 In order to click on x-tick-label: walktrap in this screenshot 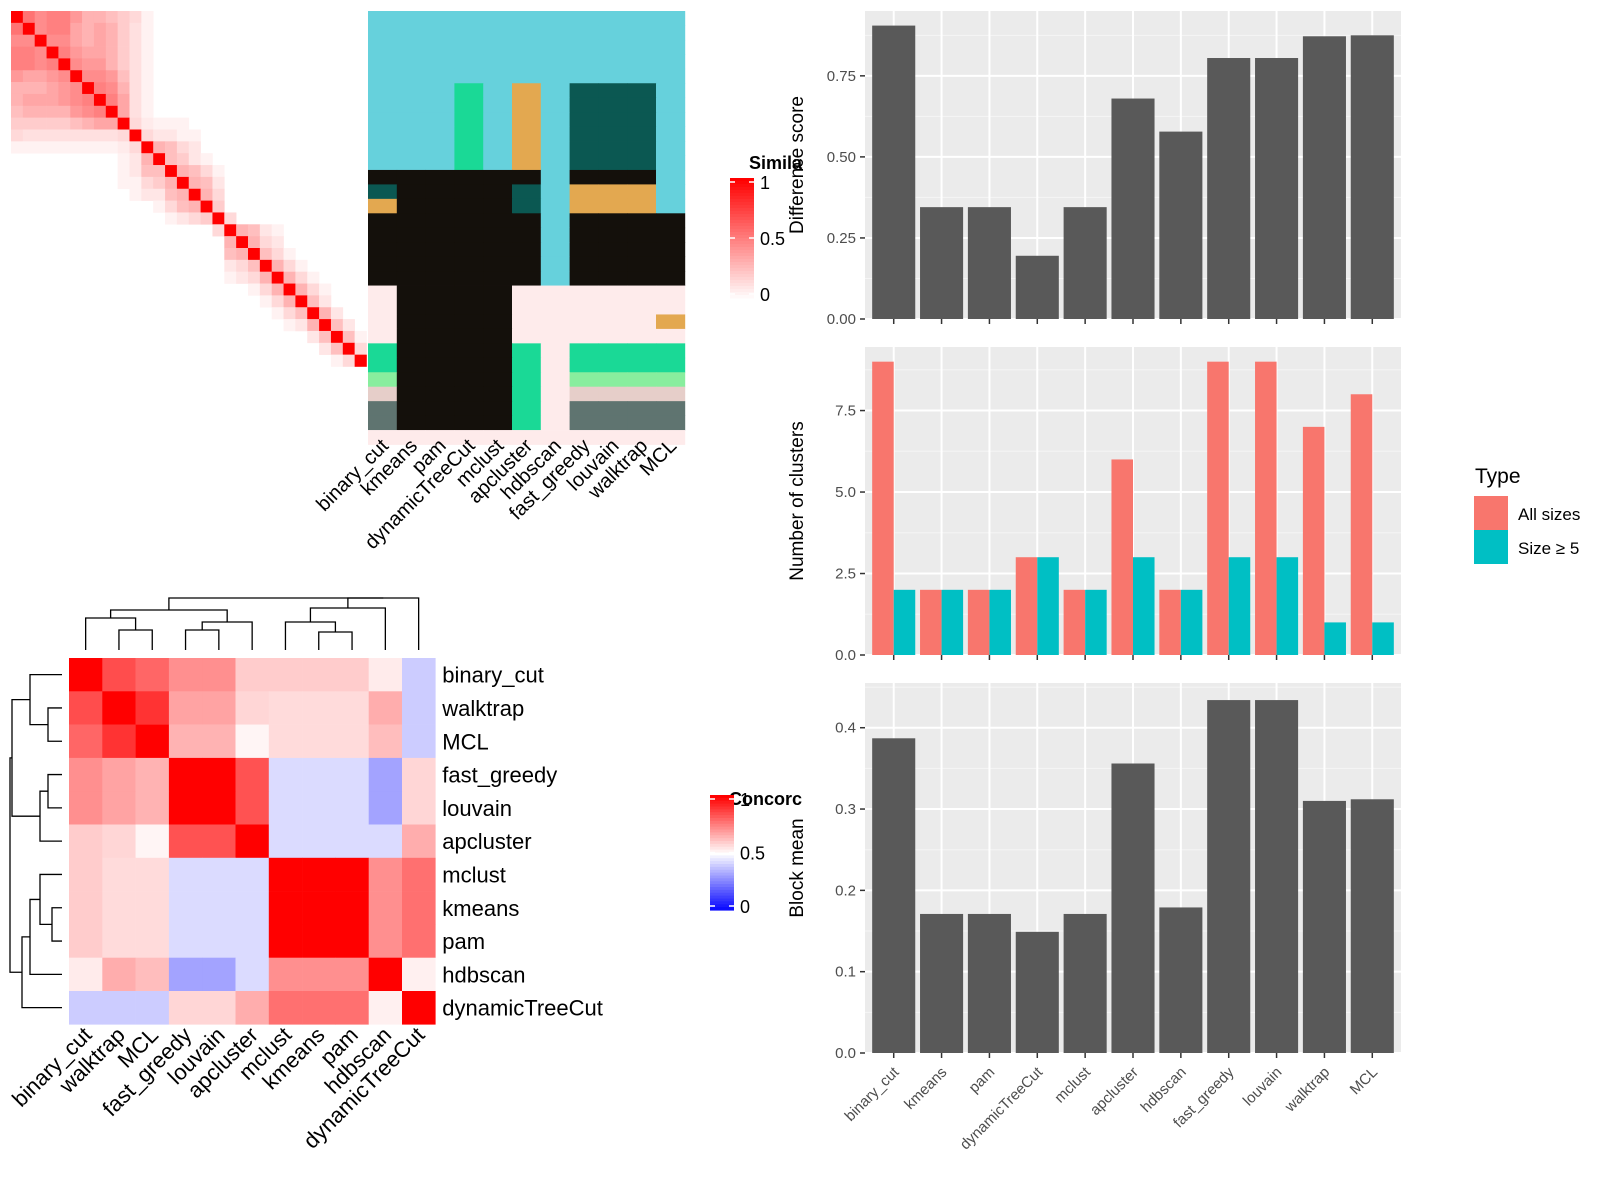, I will do `click(1307, 1090)`.